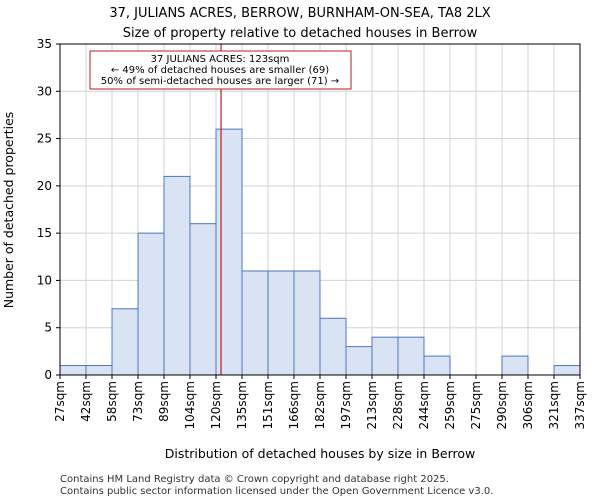  I want to click on y-tick-labels: 0 5 10 15 20 25 30 35, so click(48, 209).